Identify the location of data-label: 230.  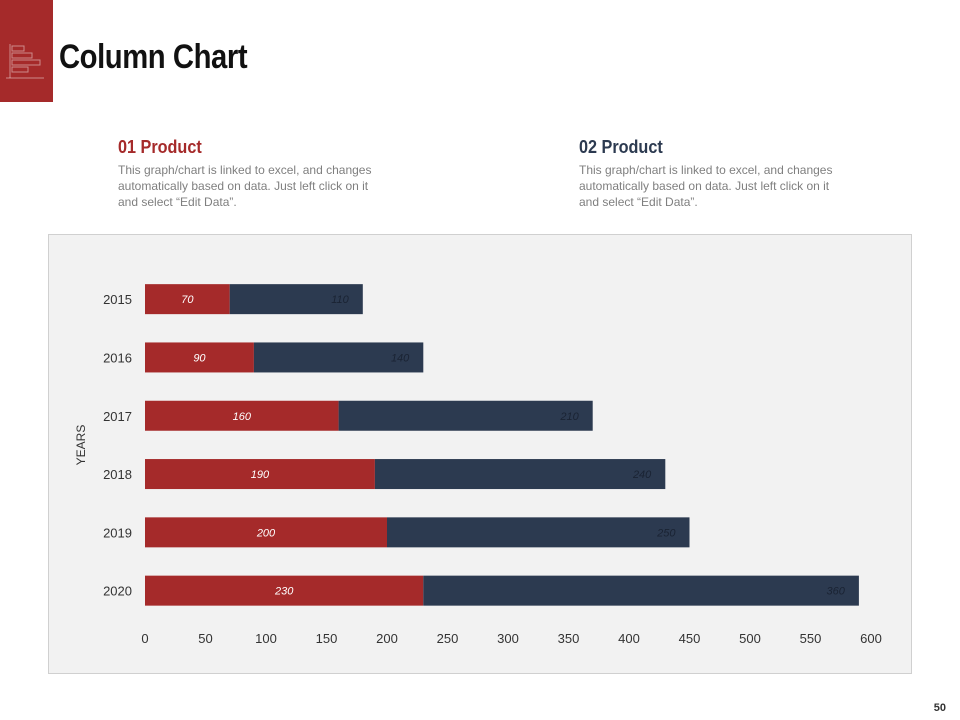
(284, 592).